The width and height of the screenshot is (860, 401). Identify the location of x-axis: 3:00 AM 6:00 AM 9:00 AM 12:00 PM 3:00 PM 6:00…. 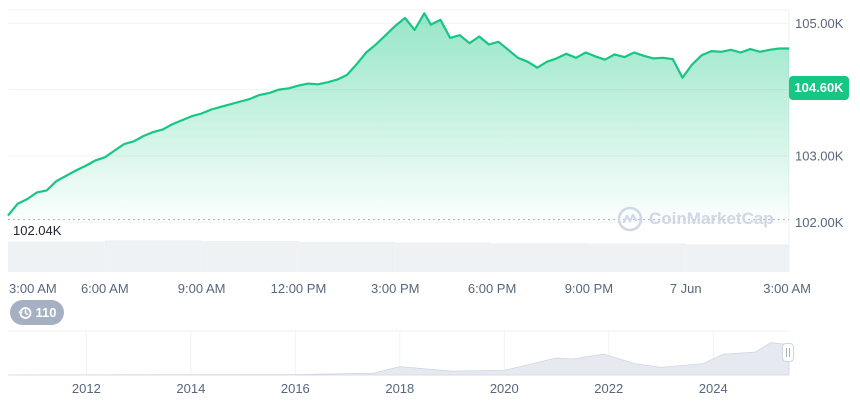
(410, 288).